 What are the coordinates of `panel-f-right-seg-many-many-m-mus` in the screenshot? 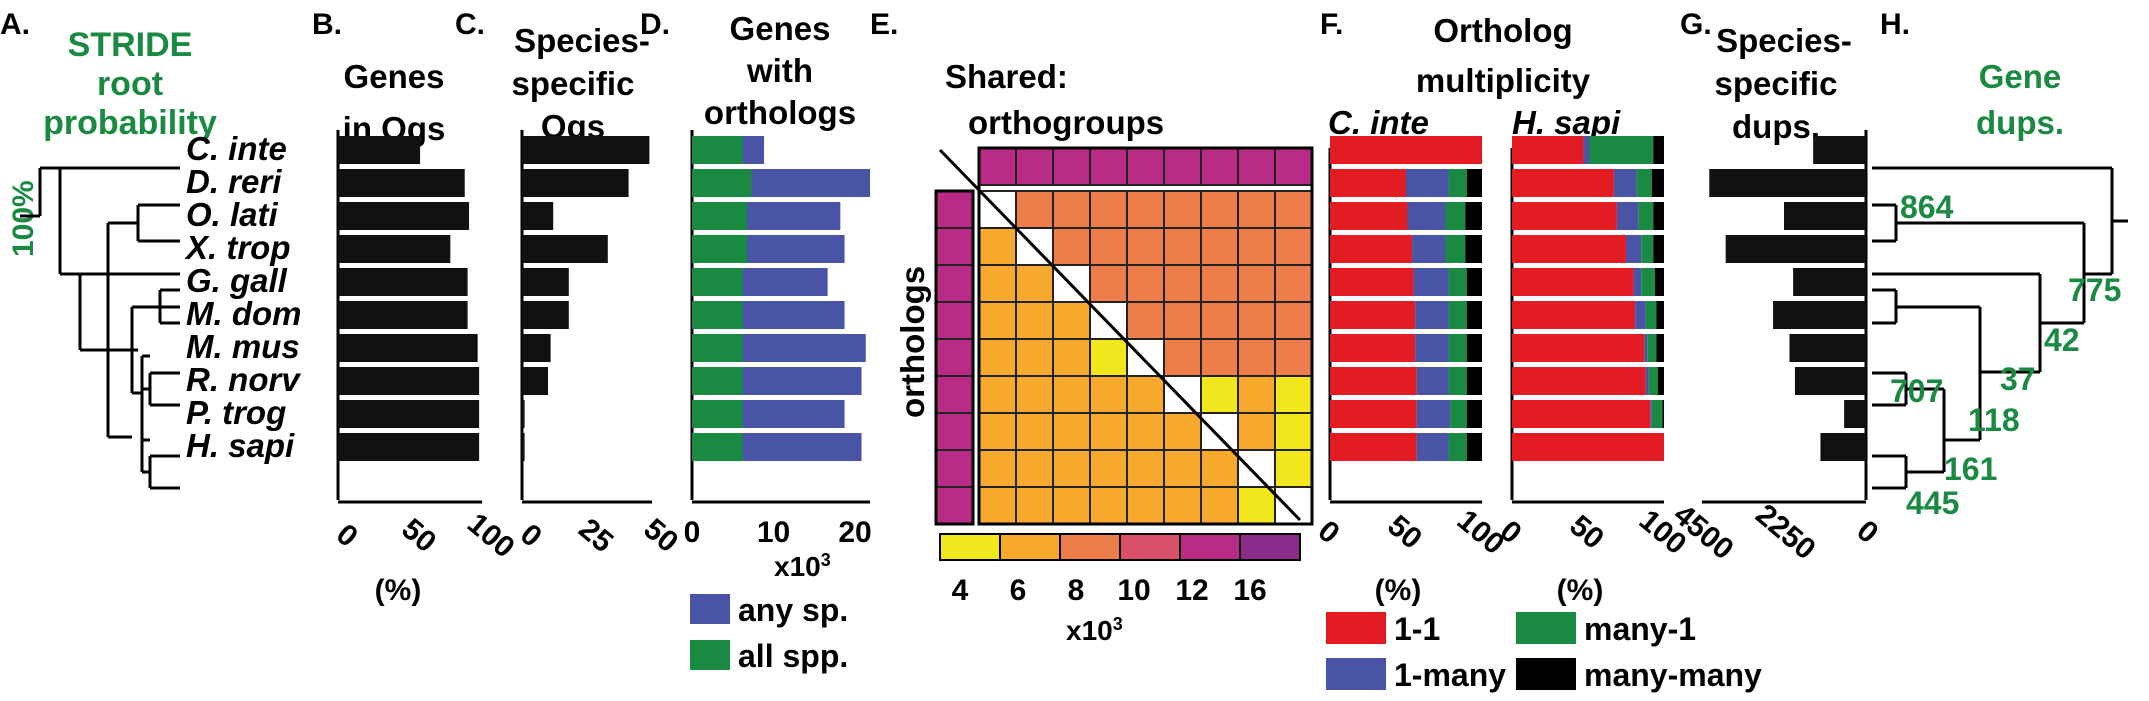 It's located at (1660, 348).